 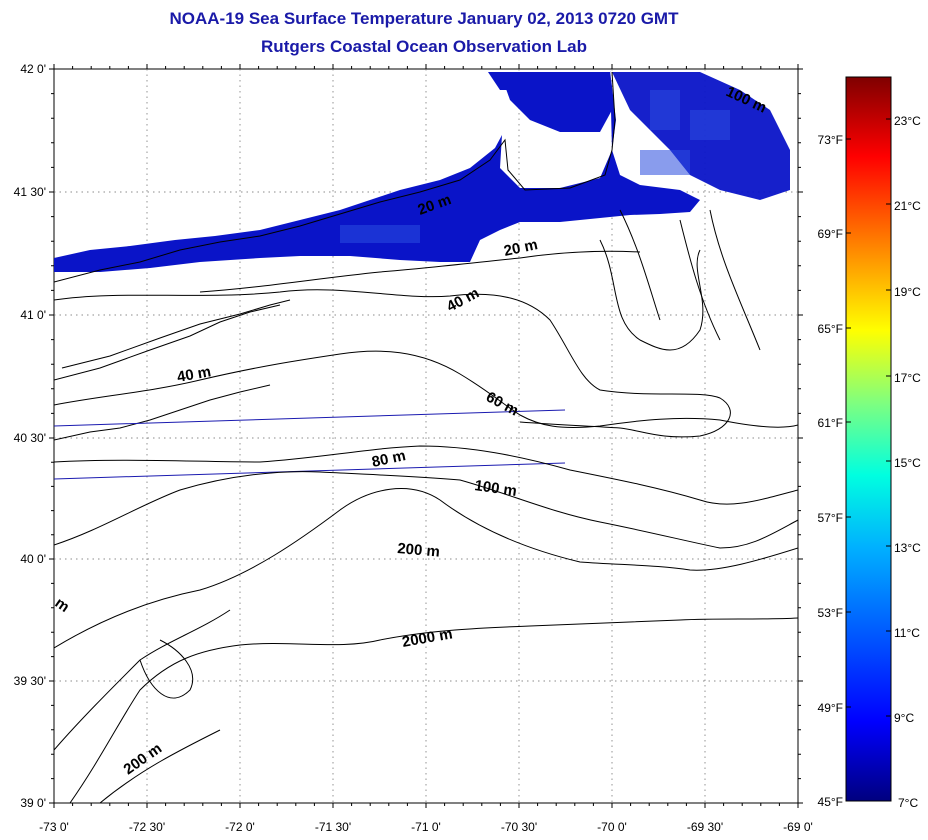 What do you see at coordinates (388, 459) in the screenshot?
I see `contour-label-80m: 80 m` at bounding box center [388, 459].